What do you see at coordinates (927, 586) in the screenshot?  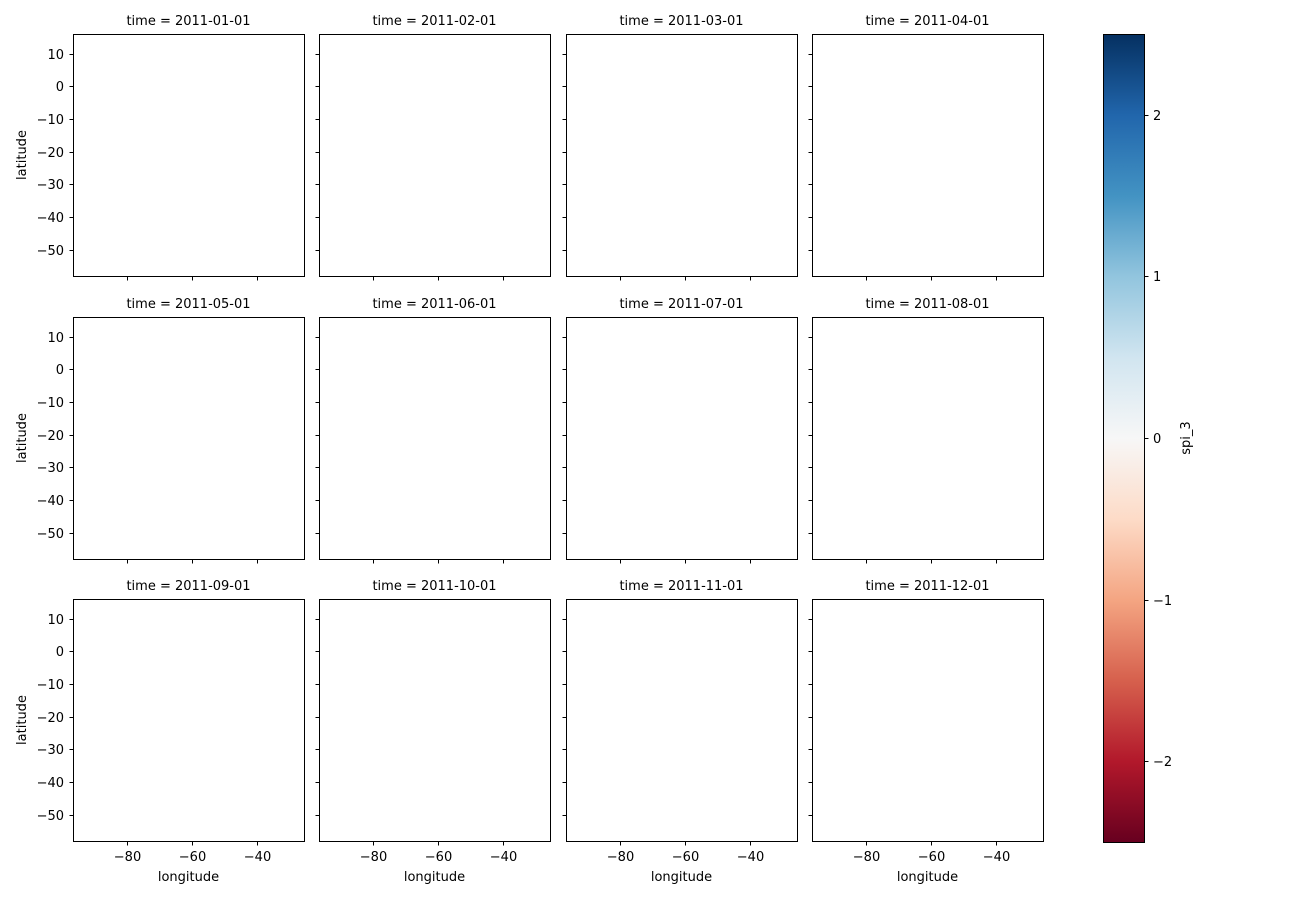 I see `panel-title: time = 2011-12-01` at bounding box center [927, 586].